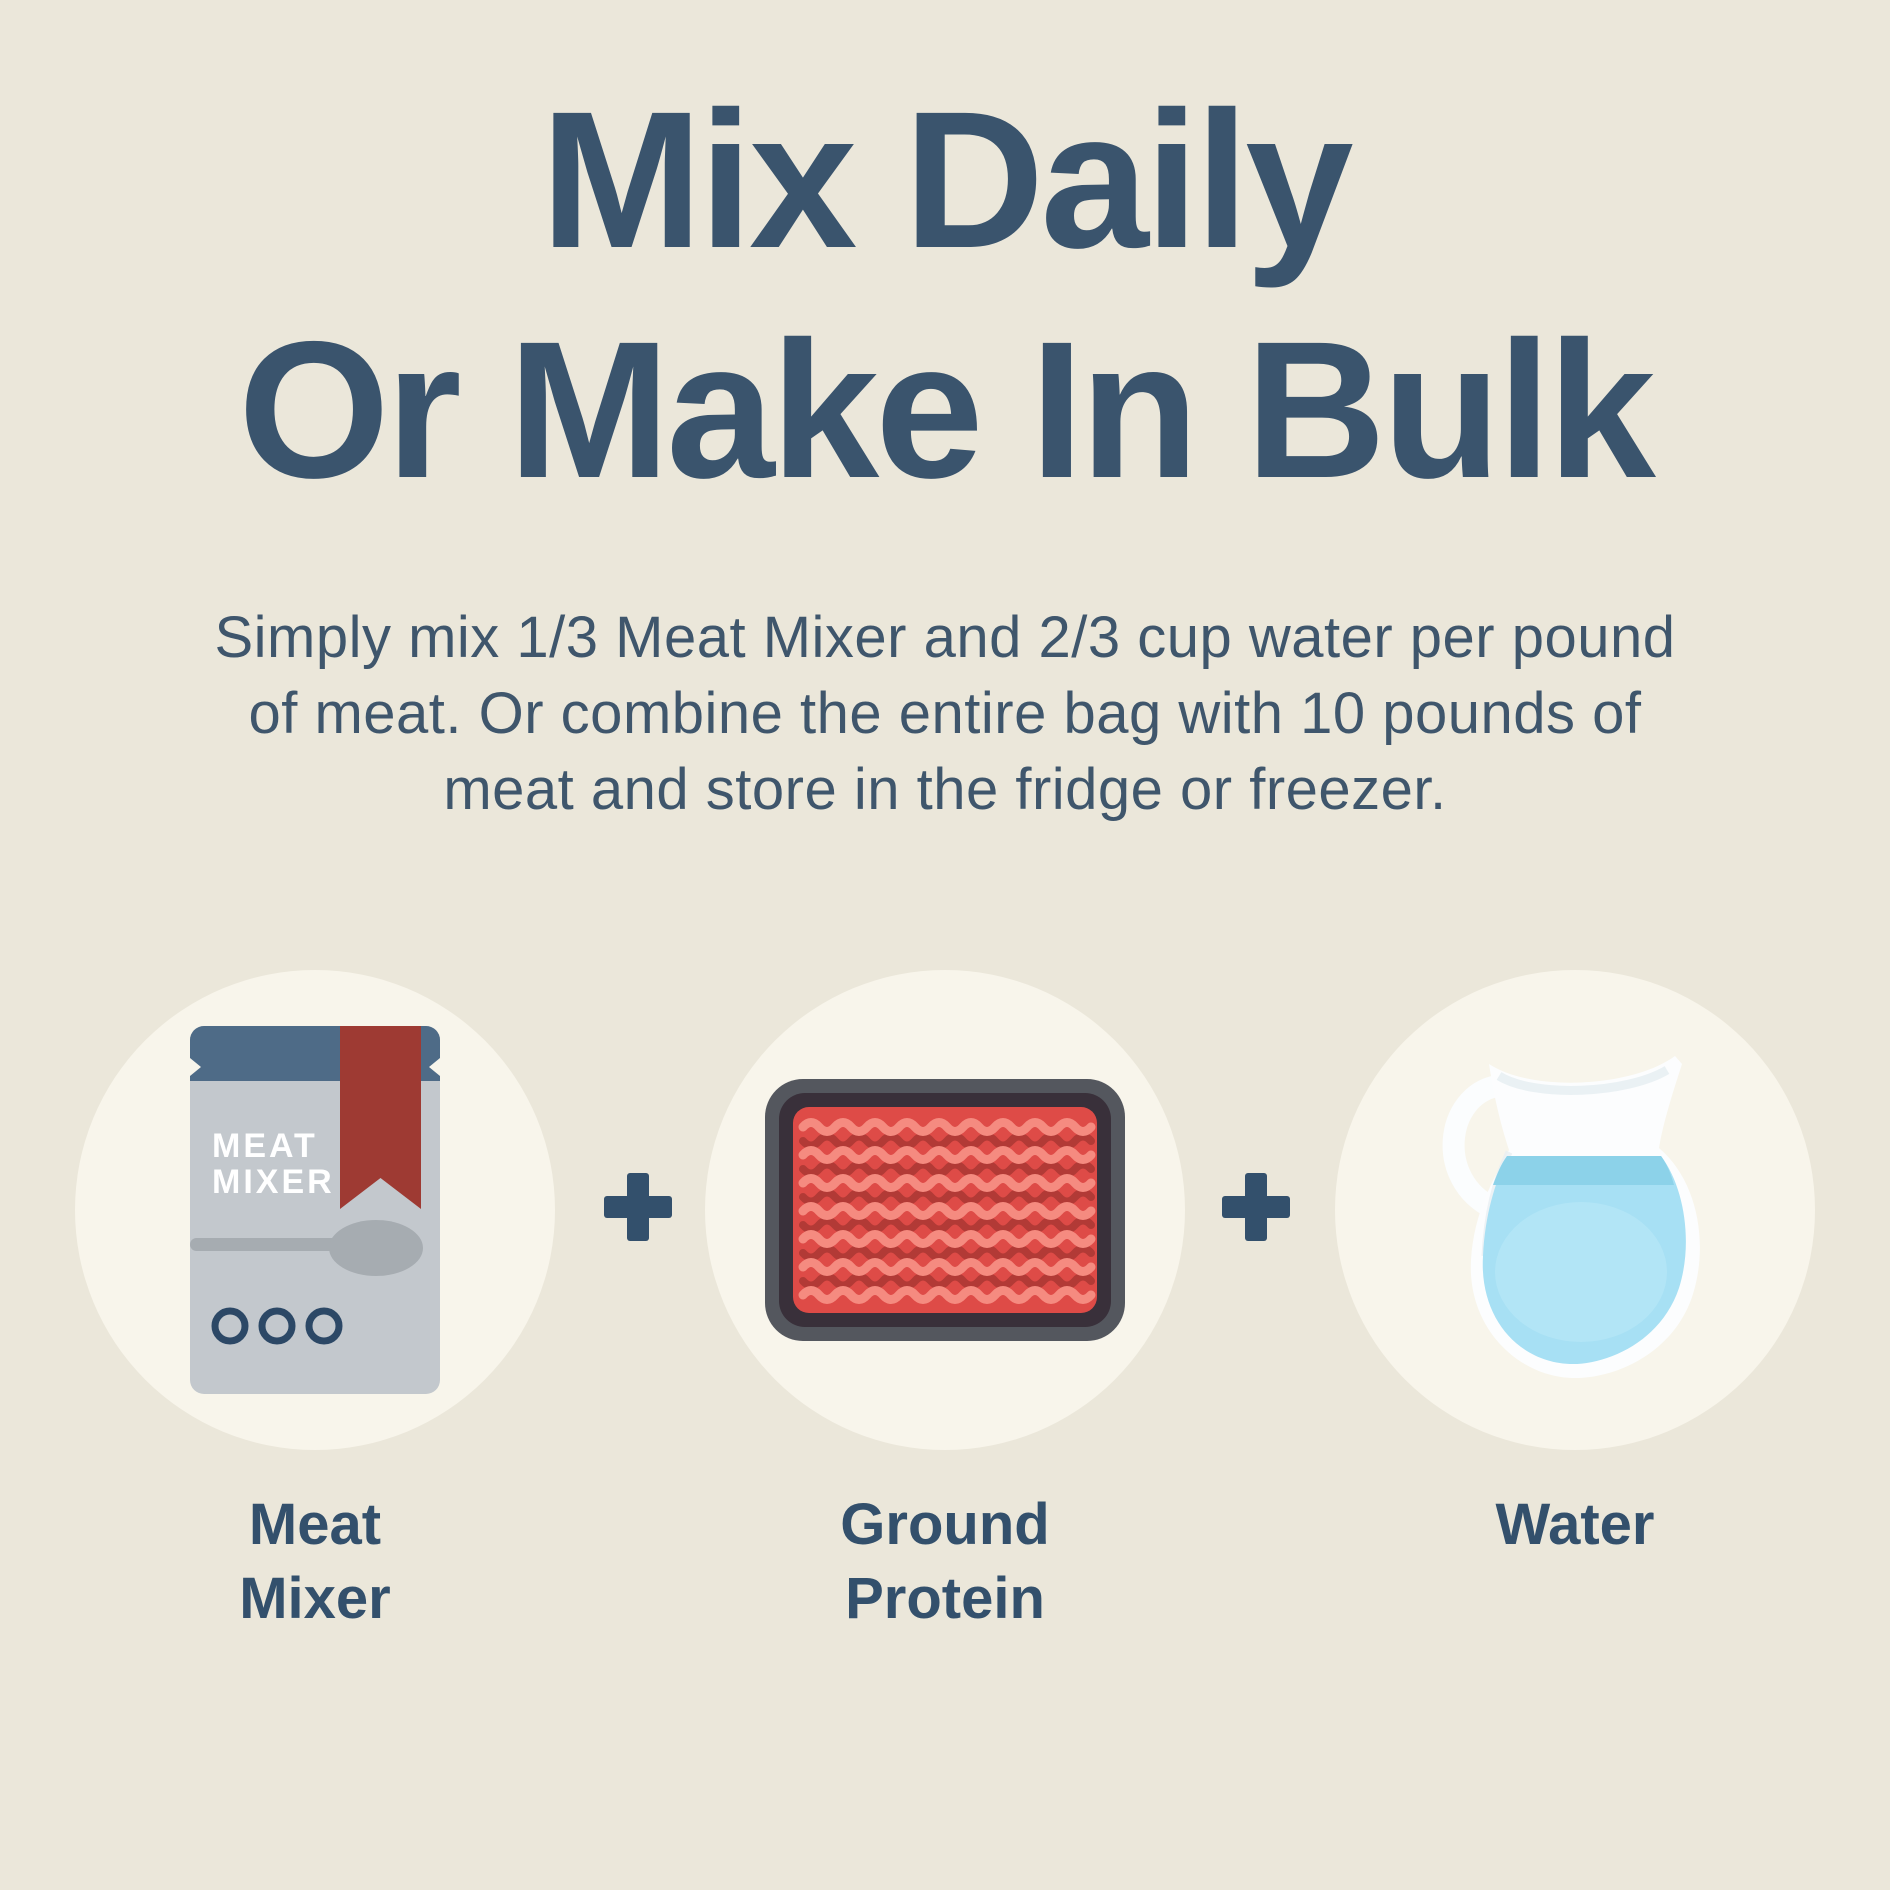 The width and height of the screenshot is (1890, 1890). Describe the element at coordinates (1583, 1170) in the screenshot. I see `water-surface-band` at that location.